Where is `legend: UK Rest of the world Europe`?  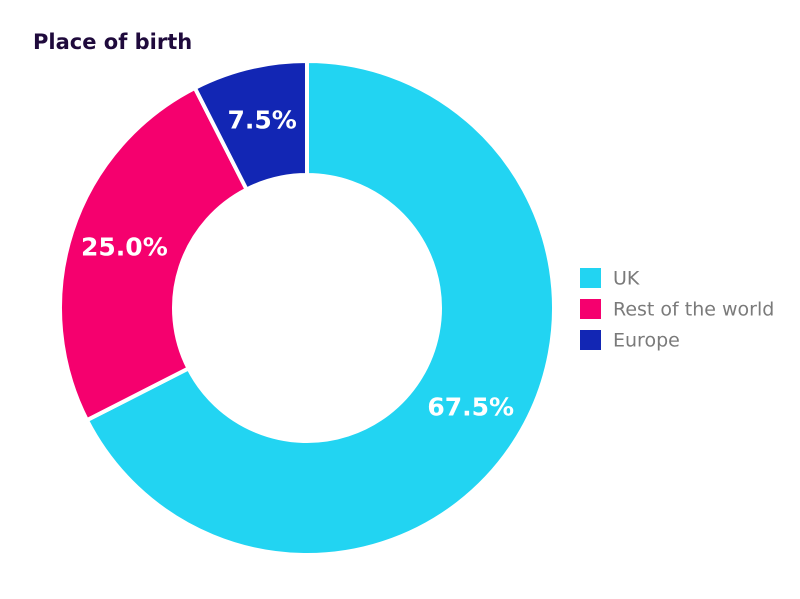 legend: UK Rest of the world Europe is located at coordinates (677, 310).